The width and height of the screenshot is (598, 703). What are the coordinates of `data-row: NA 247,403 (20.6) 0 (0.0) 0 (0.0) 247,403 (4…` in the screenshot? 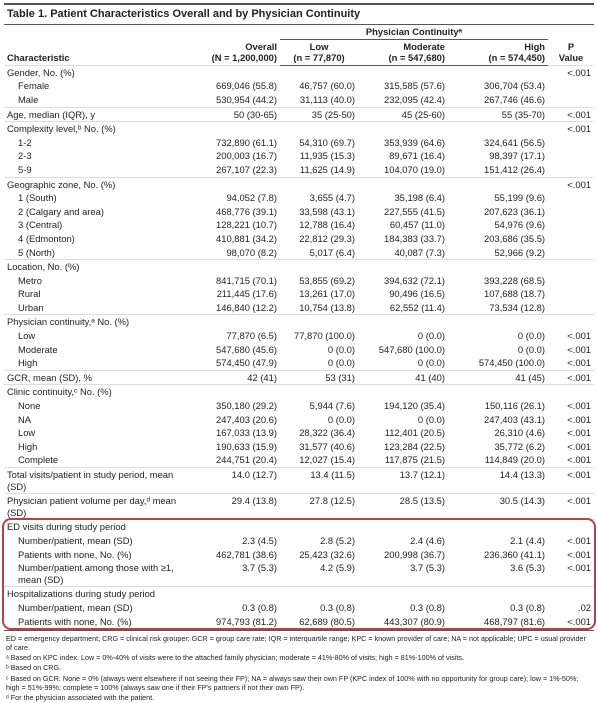 It's located at (299, 420).